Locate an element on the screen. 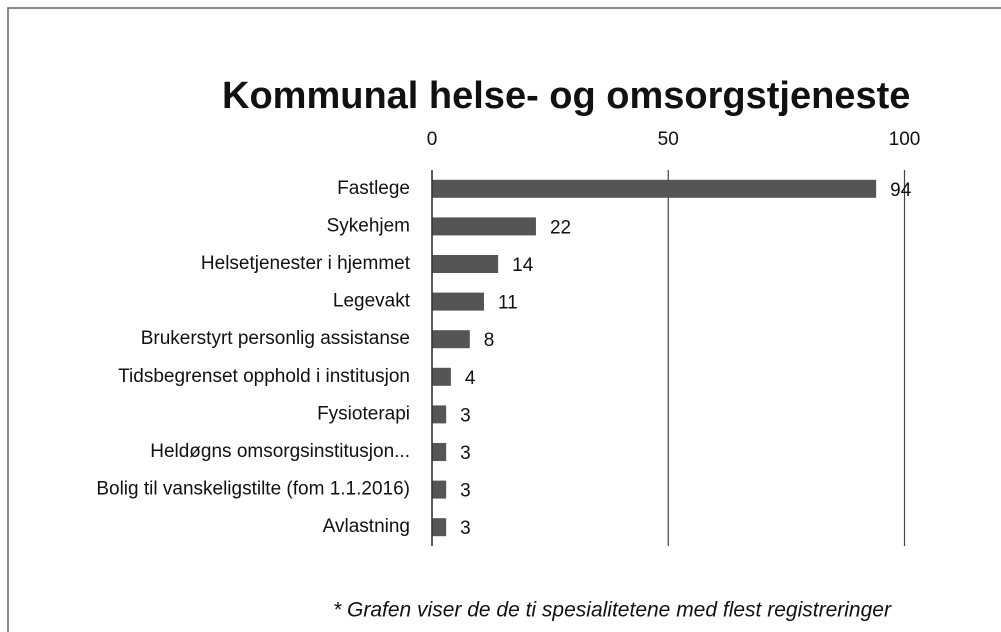 This screenshot has width=1001, height=632. x-tick-label: 0 is located at coordinates (432, 139).